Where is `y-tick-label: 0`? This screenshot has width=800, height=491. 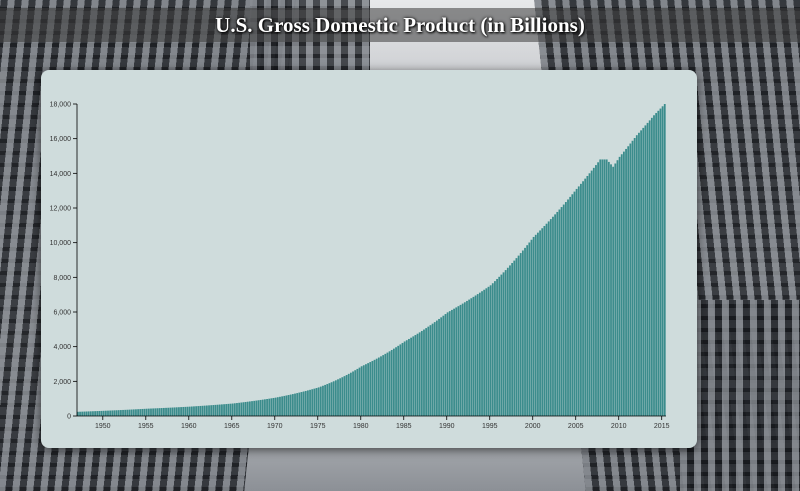 y-tick-label: 0 is located at coordinates (69, 417).